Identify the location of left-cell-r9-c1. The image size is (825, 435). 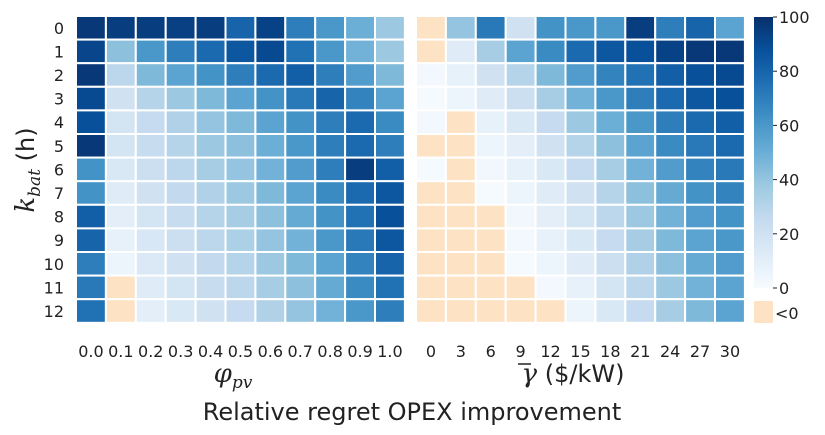
(120, 240).